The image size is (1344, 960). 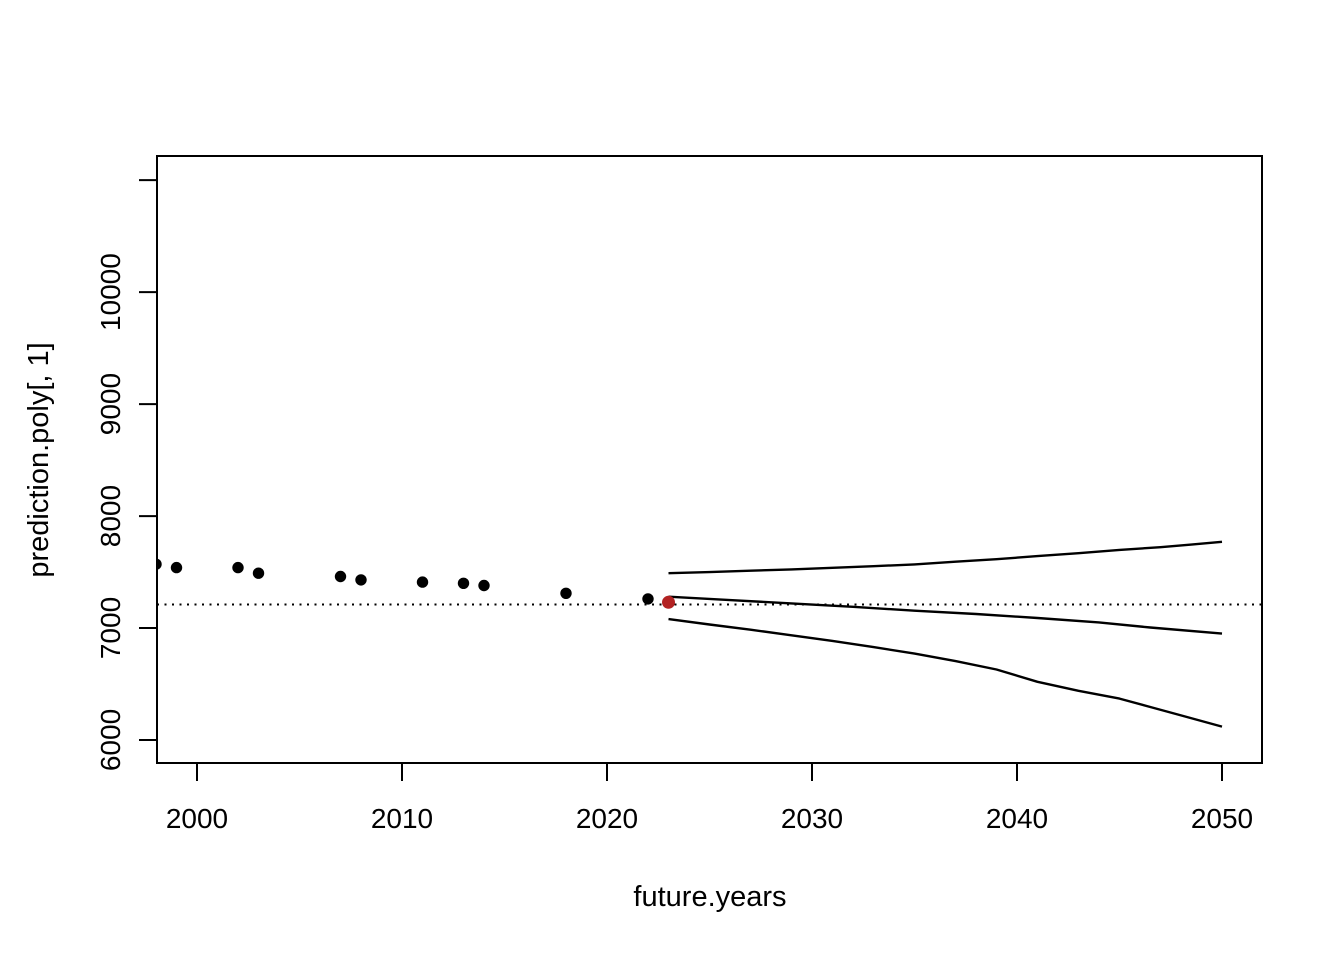 I want to click on upper-prediction-bound, so click(x=945, y=557).